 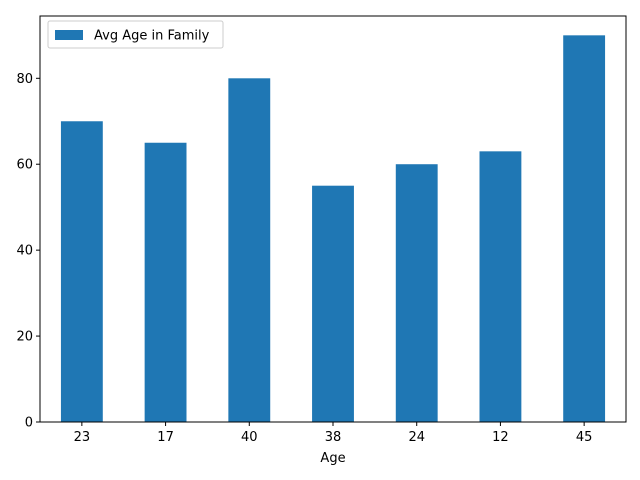 I want to click on x-tick-label: 12, so click(x=500, y=437).